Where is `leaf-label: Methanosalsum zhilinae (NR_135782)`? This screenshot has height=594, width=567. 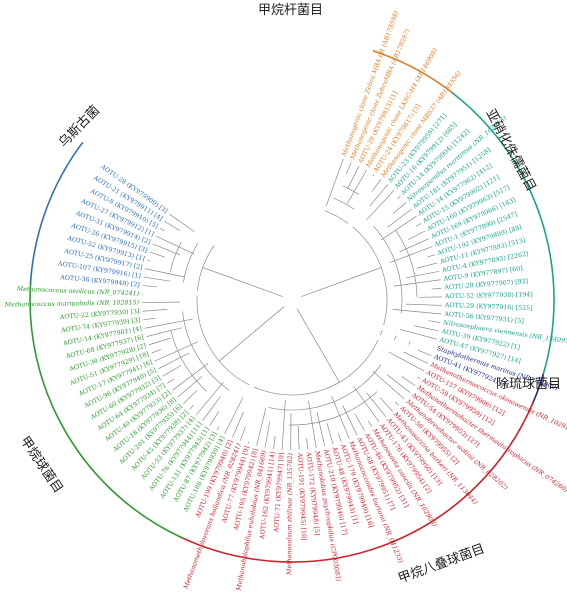
leaf-label: Methanosalsum zhilinae (NR_135782) is located at coordinates (290, 514).